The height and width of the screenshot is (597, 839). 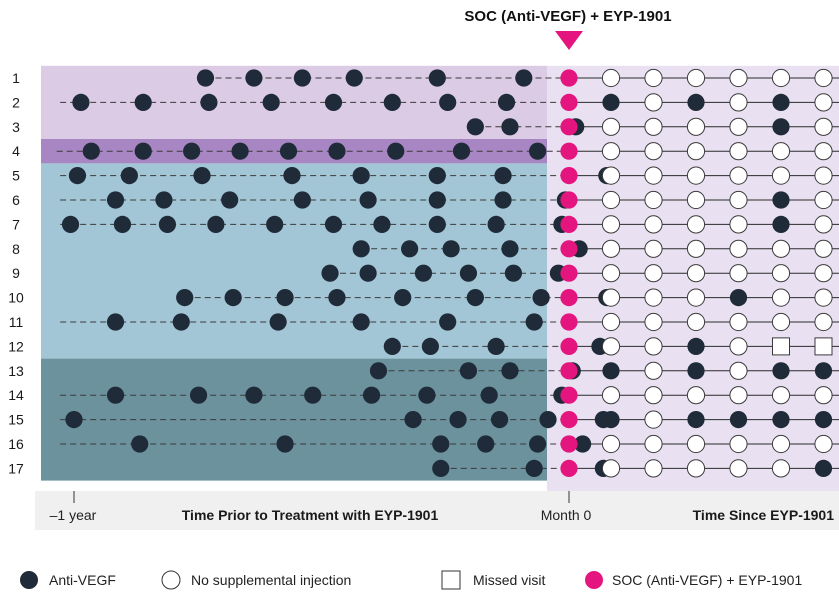 I want to click on row-label: 1, so click(x=16, y=78).